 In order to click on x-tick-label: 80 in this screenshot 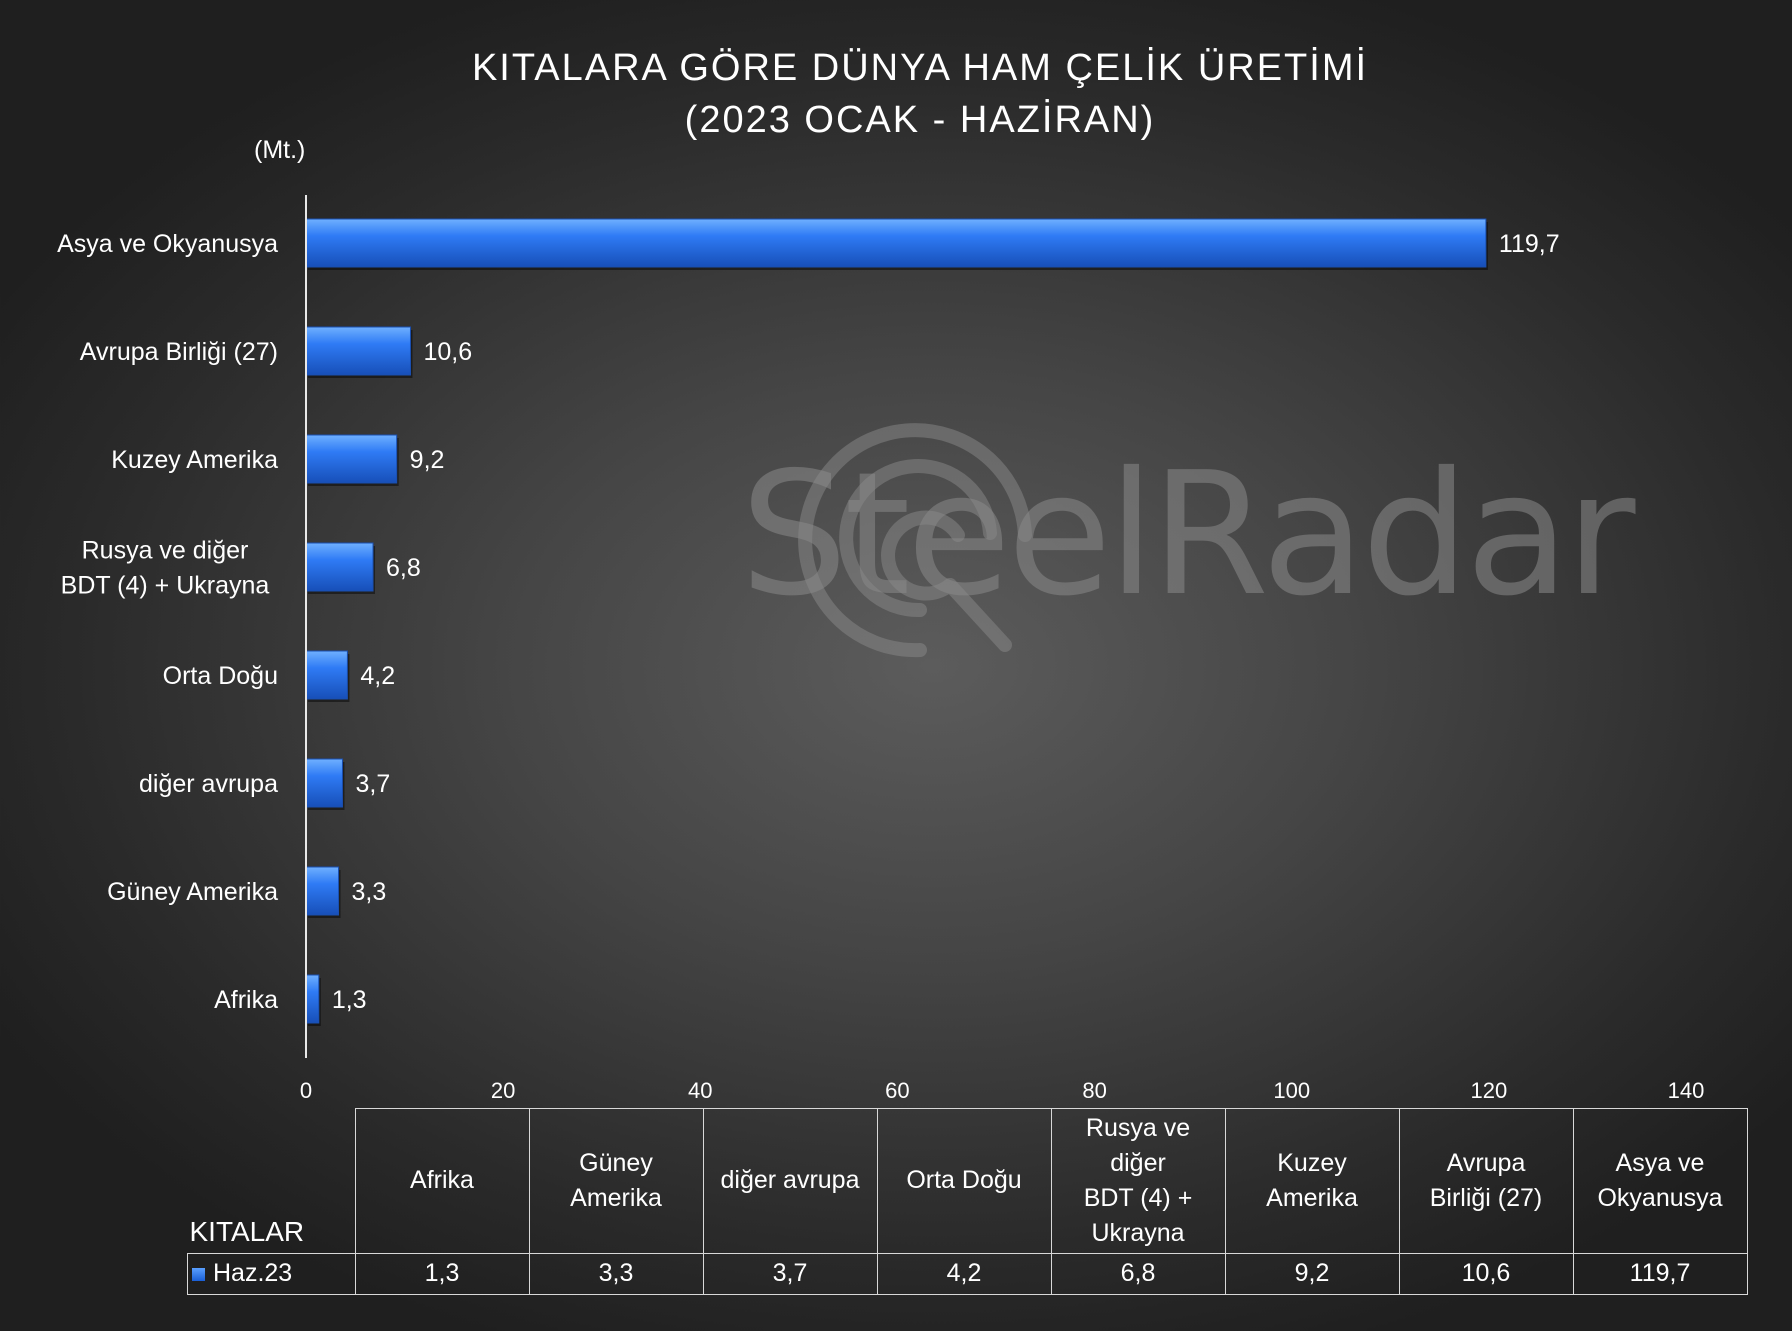, I will do `click(1094, 1089)`.